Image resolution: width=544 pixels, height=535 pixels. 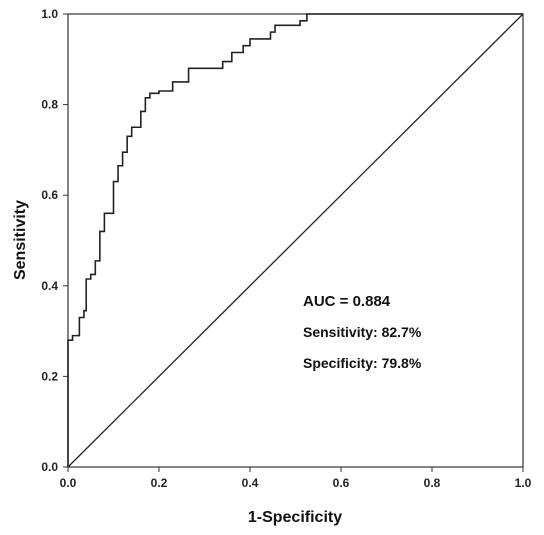 What do you see at coordinates (296, 478) in the screenshot?
I see `x-axis-ticks: 0.0 0.2 0.4 0.6 0.8 1.0` at bounding box center [296, 478].